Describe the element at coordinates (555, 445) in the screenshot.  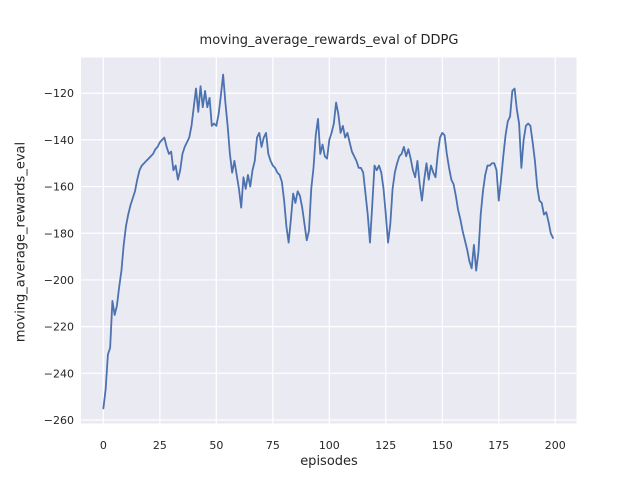
I see `x-tick-label: 200` at that location.